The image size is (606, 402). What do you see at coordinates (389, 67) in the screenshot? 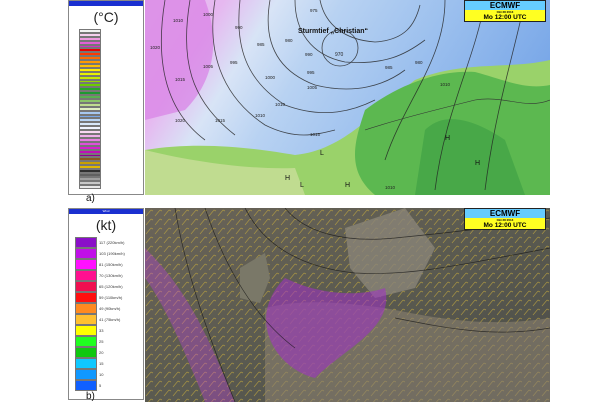
I see `isobar-label: 985` at bounding box center [389, 67].